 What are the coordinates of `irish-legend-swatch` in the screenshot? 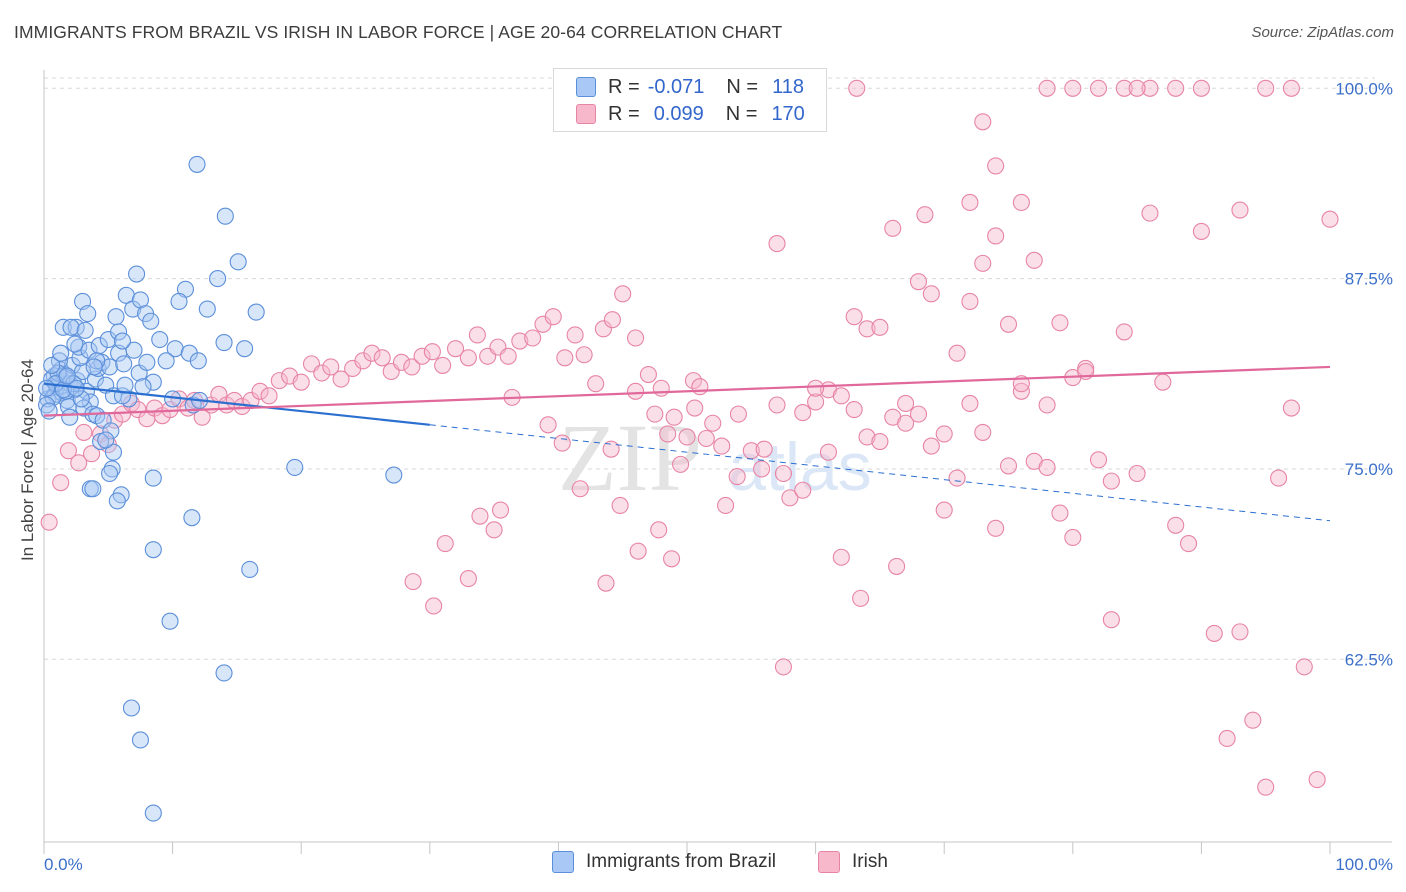 It's located at (829, 862).